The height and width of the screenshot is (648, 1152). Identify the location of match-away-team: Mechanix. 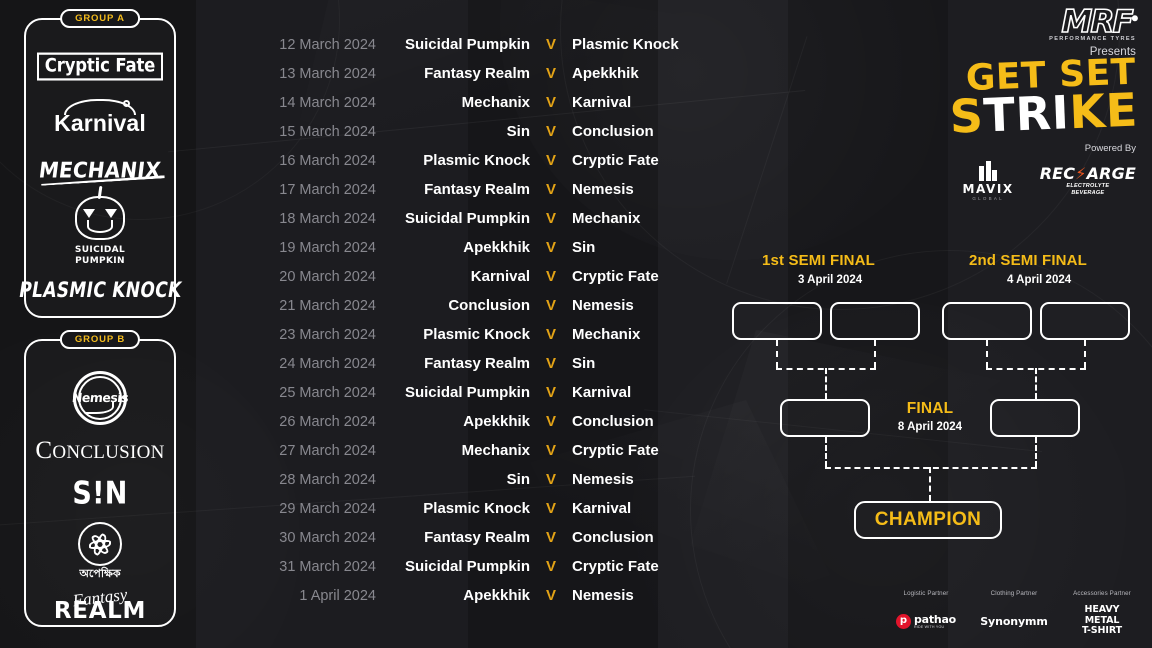
(606, 218).